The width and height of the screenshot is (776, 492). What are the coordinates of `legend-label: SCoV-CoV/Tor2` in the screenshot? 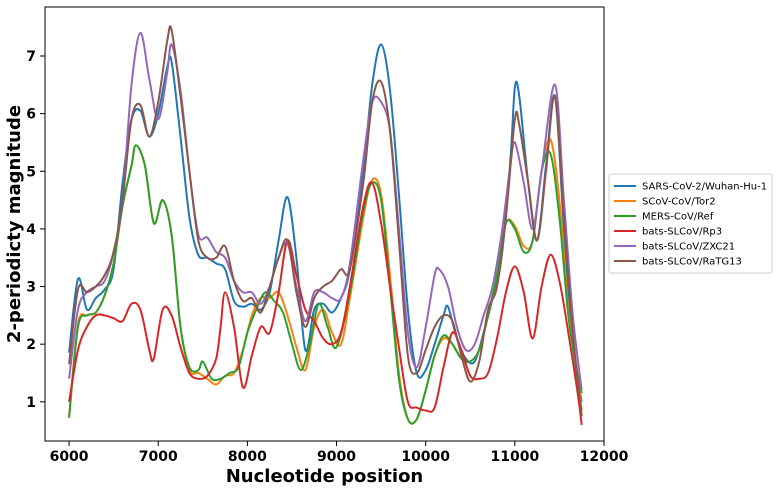 It's located at (679, 202).